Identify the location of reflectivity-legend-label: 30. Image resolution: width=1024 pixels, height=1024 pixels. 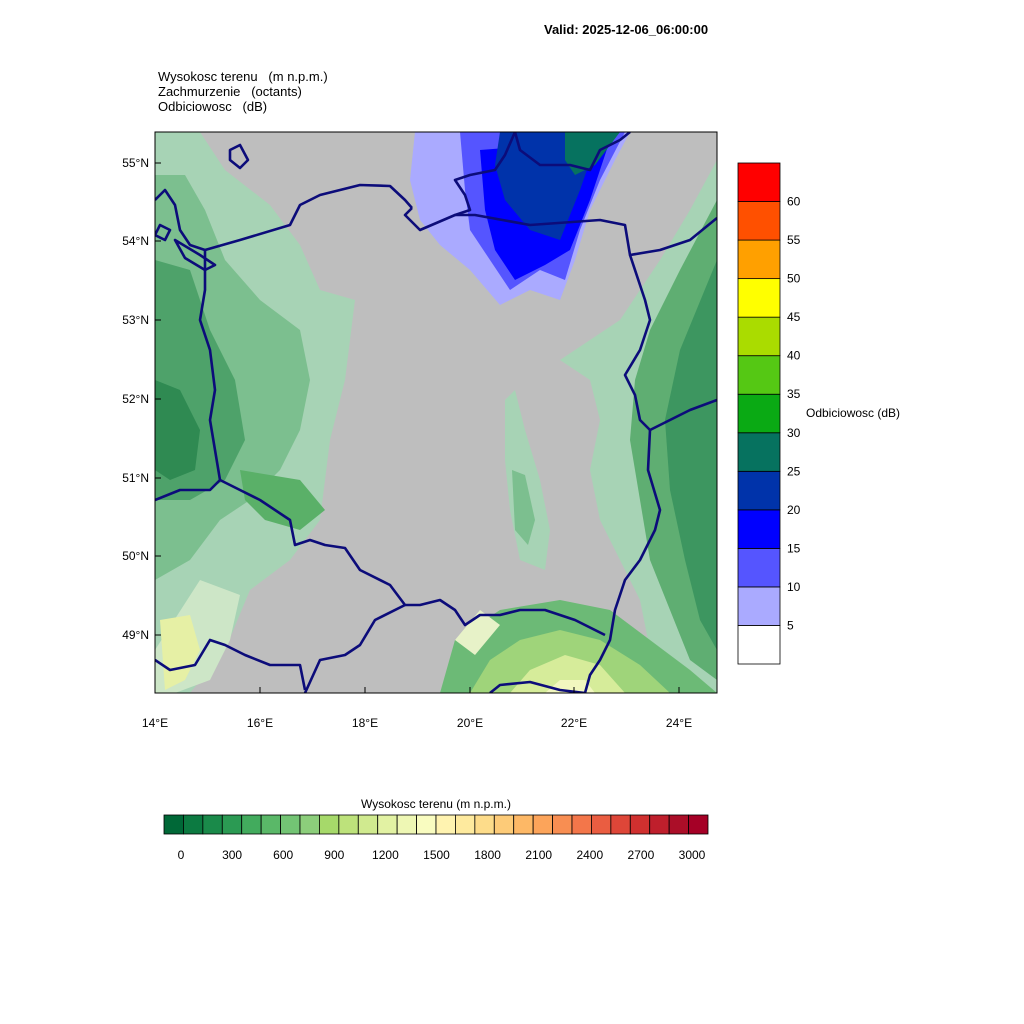
(794, 433).